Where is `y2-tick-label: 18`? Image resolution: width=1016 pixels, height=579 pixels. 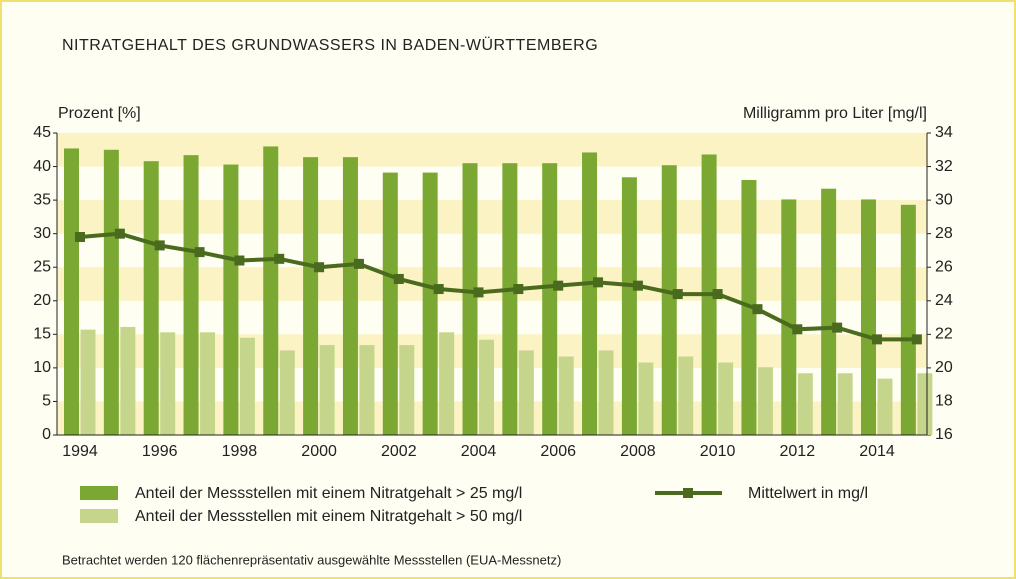 y2-tick-label: 18 is located at coordinates (944, 401).